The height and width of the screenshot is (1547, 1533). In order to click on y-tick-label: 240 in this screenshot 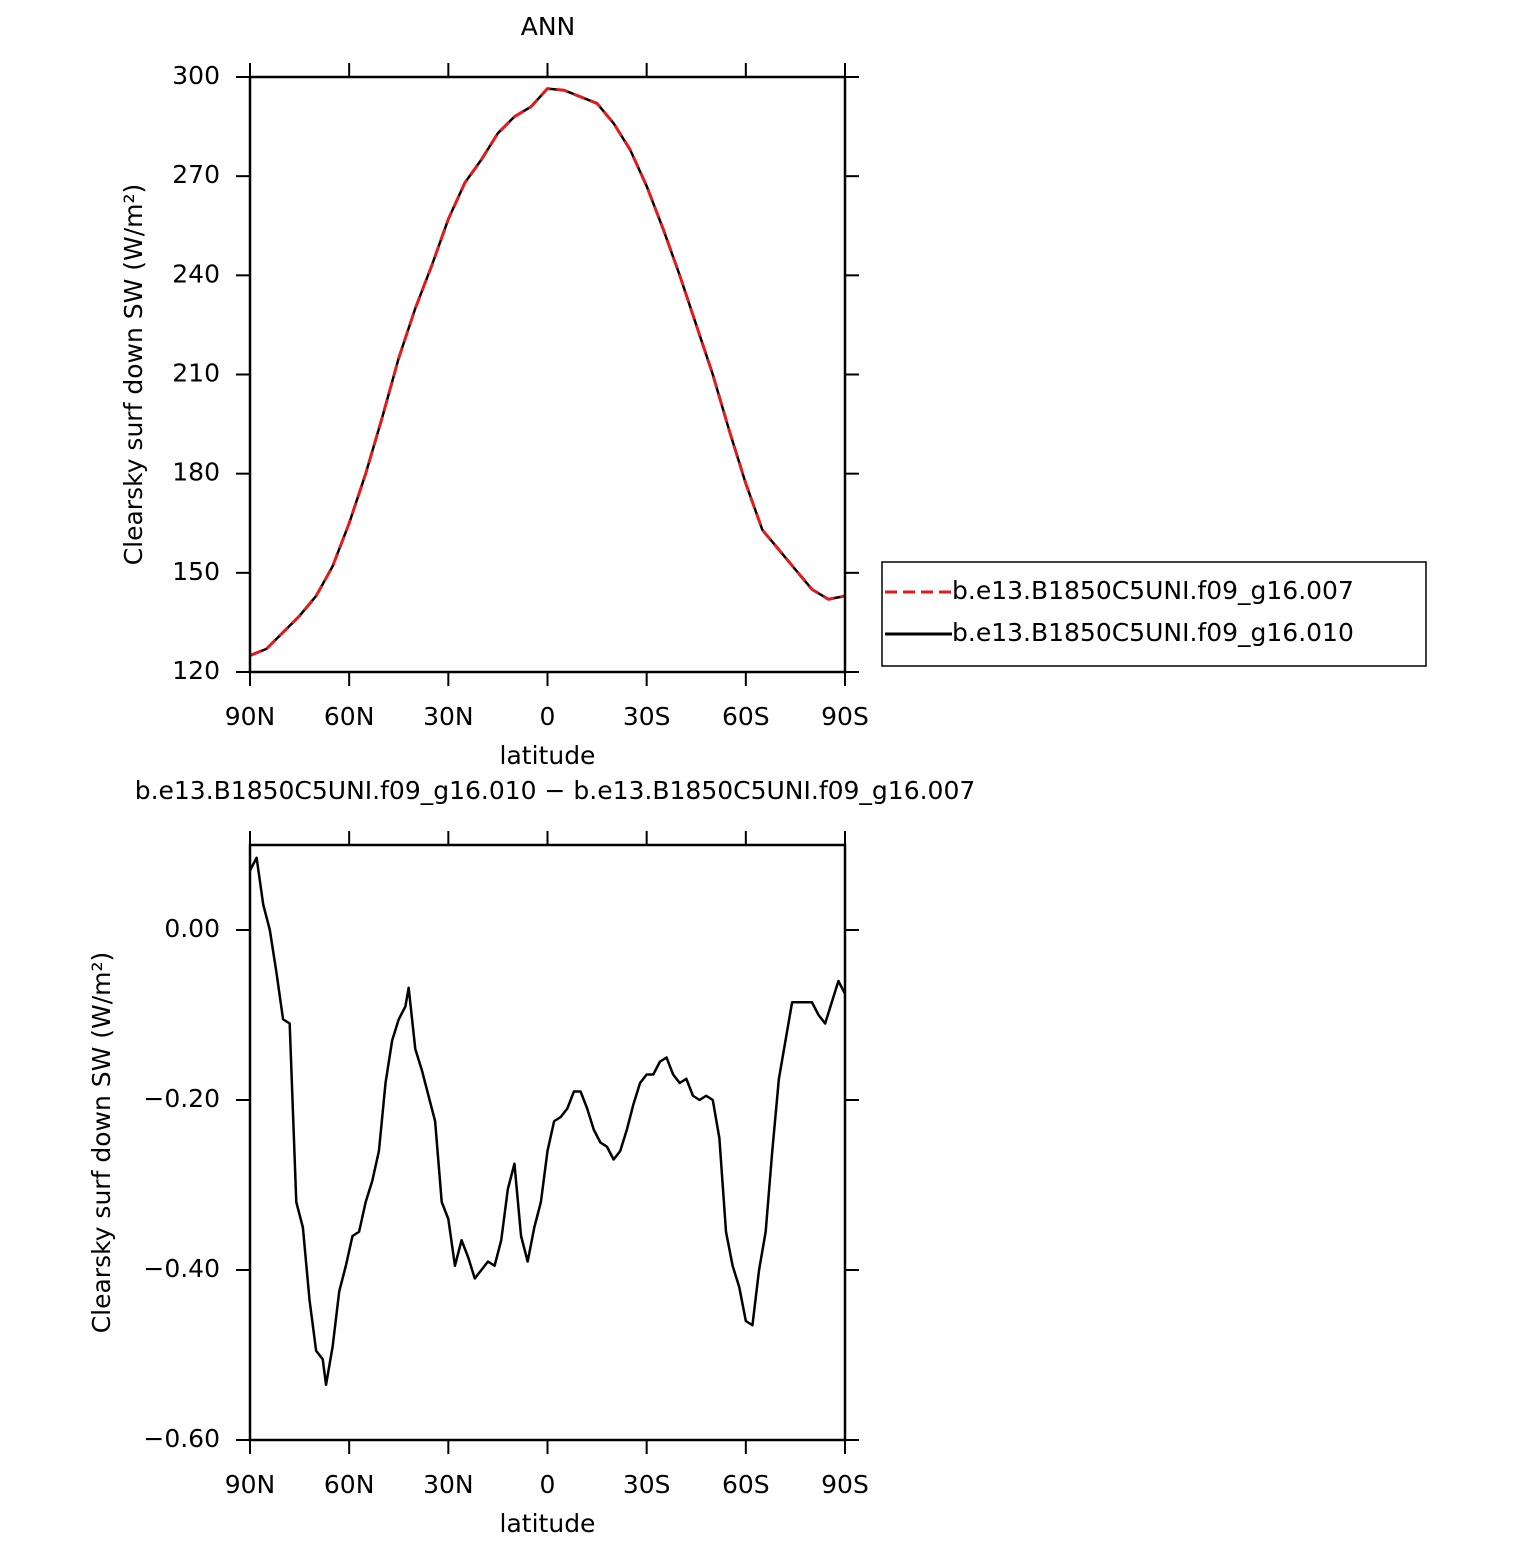, I will do `click(196, 273)`.